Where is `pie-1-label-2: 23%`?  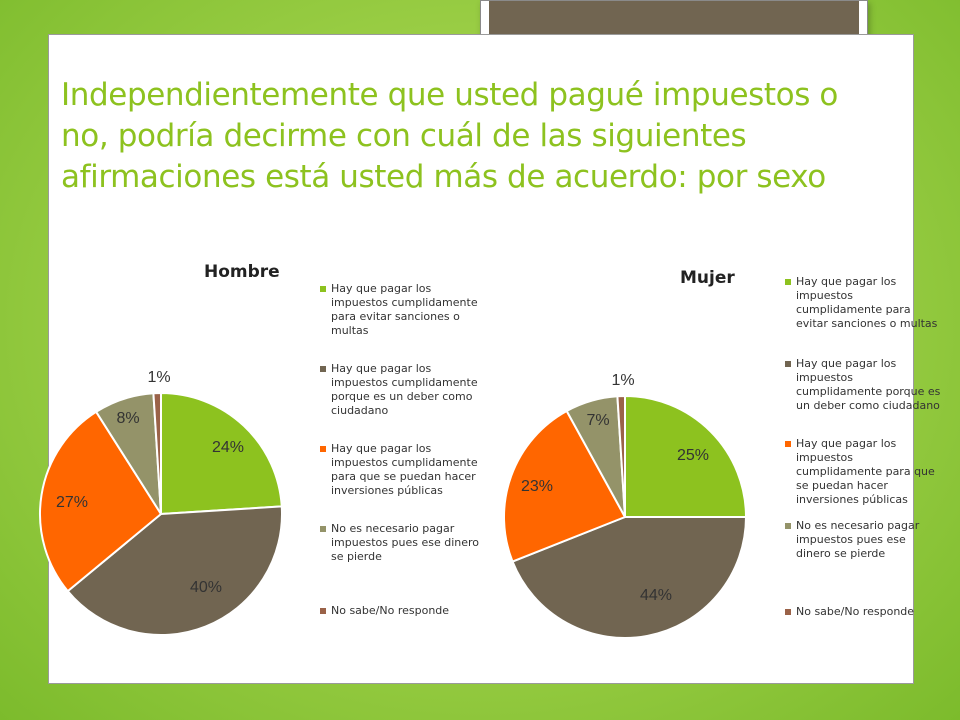 pie-1-label-2: 23% is located at coordinates (537, 486).